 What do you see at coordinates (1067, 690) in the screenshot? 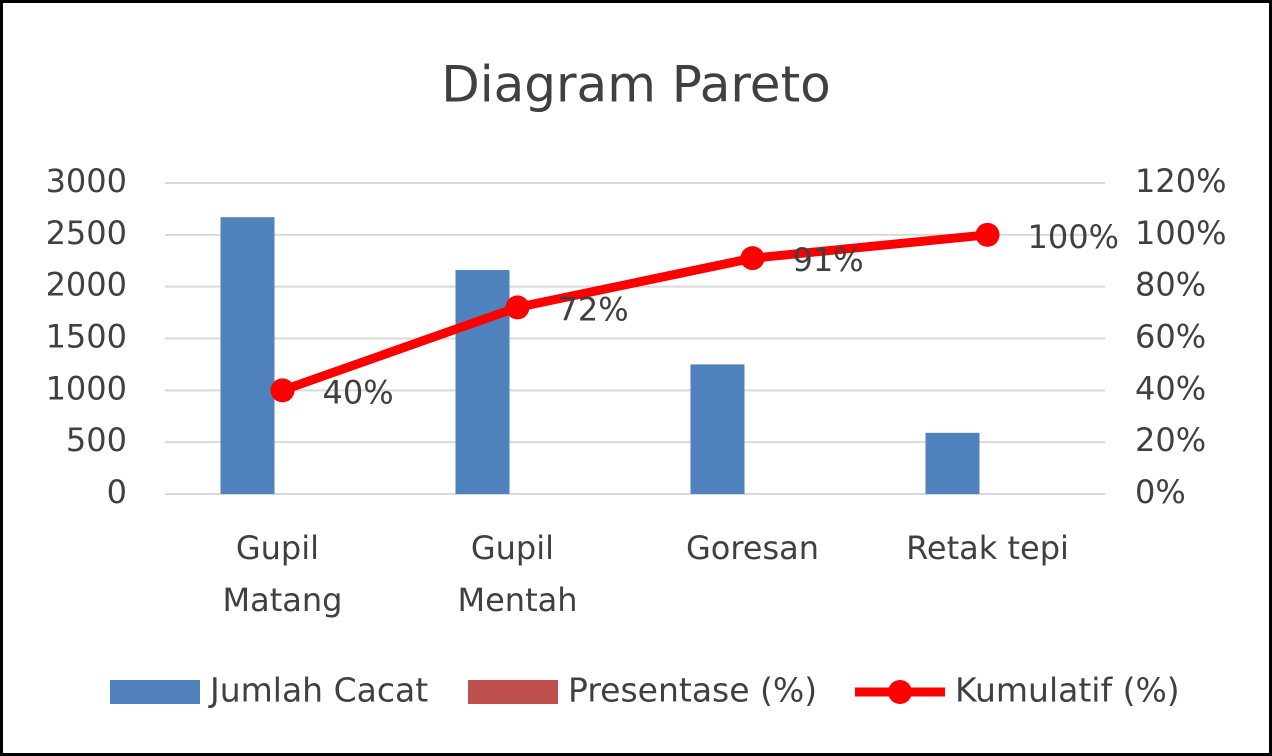
I see `legend-label: Kumulatif (%)` at bounding box center [1067, 690].